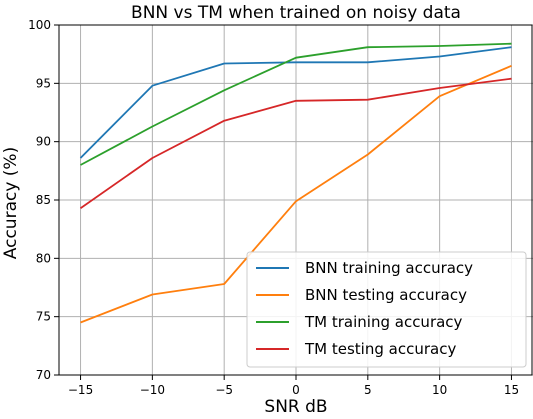  Describe the element at coordinates (224, 390) in the screenshot. I see `x-tick-label: −5` at that location.